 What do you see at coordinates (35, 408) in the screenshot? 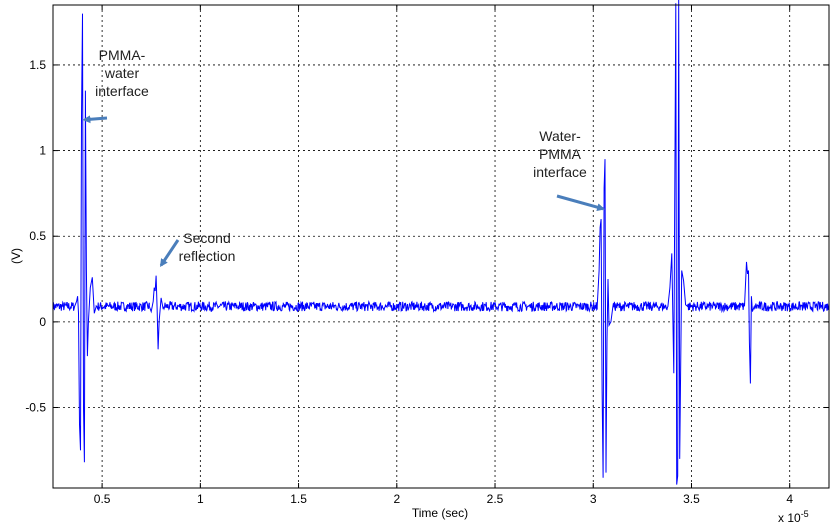
I see `y-tick-label: -0.5` at bounding box center [35, 408].